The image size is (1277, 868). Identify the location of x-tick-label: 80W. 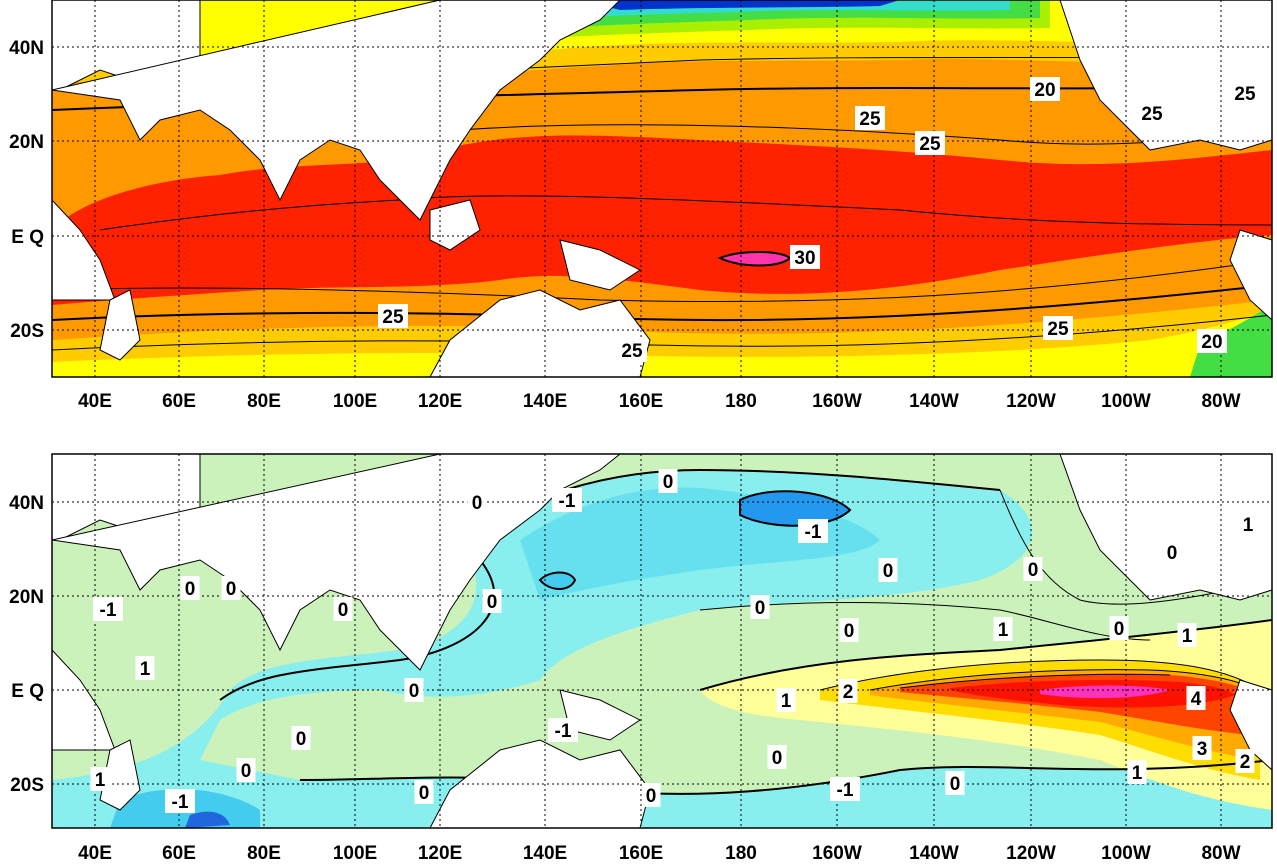
(1220, 401).